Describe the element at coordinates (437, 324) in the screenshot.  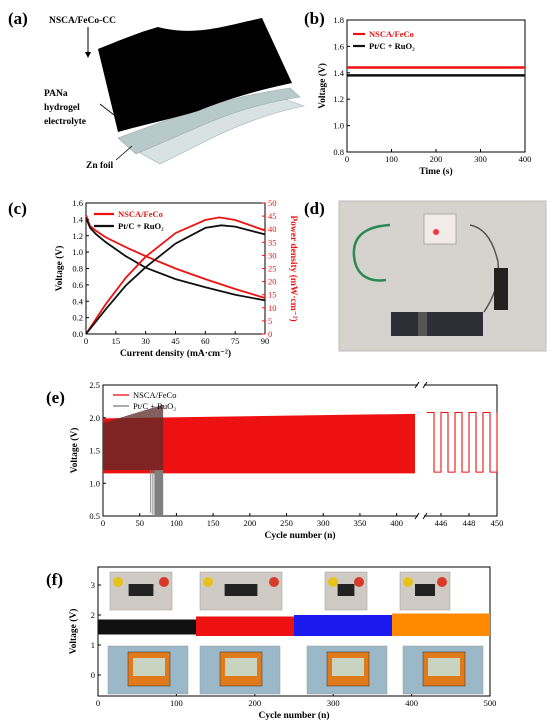
I see `flexible-battery-icon` at that location.